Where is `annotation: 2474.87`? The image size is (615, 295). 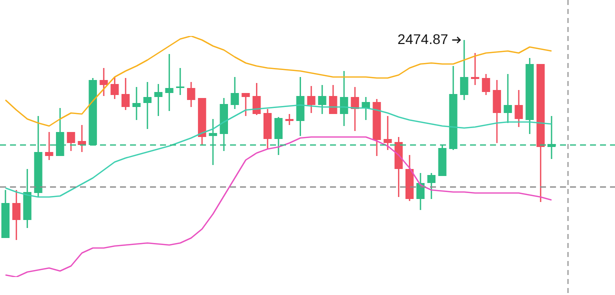 annotation: 2474.87 is located at coordinates (423, 38).